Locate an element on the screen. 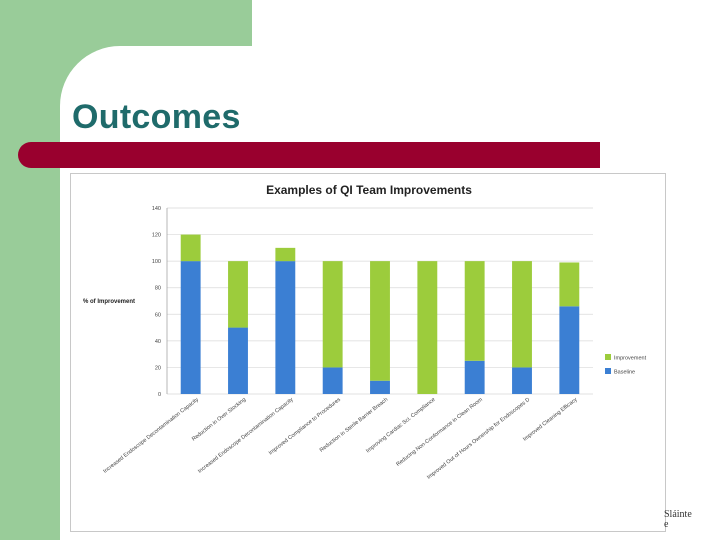  slide-title: Outcomes is located at coordinates (156, 117).